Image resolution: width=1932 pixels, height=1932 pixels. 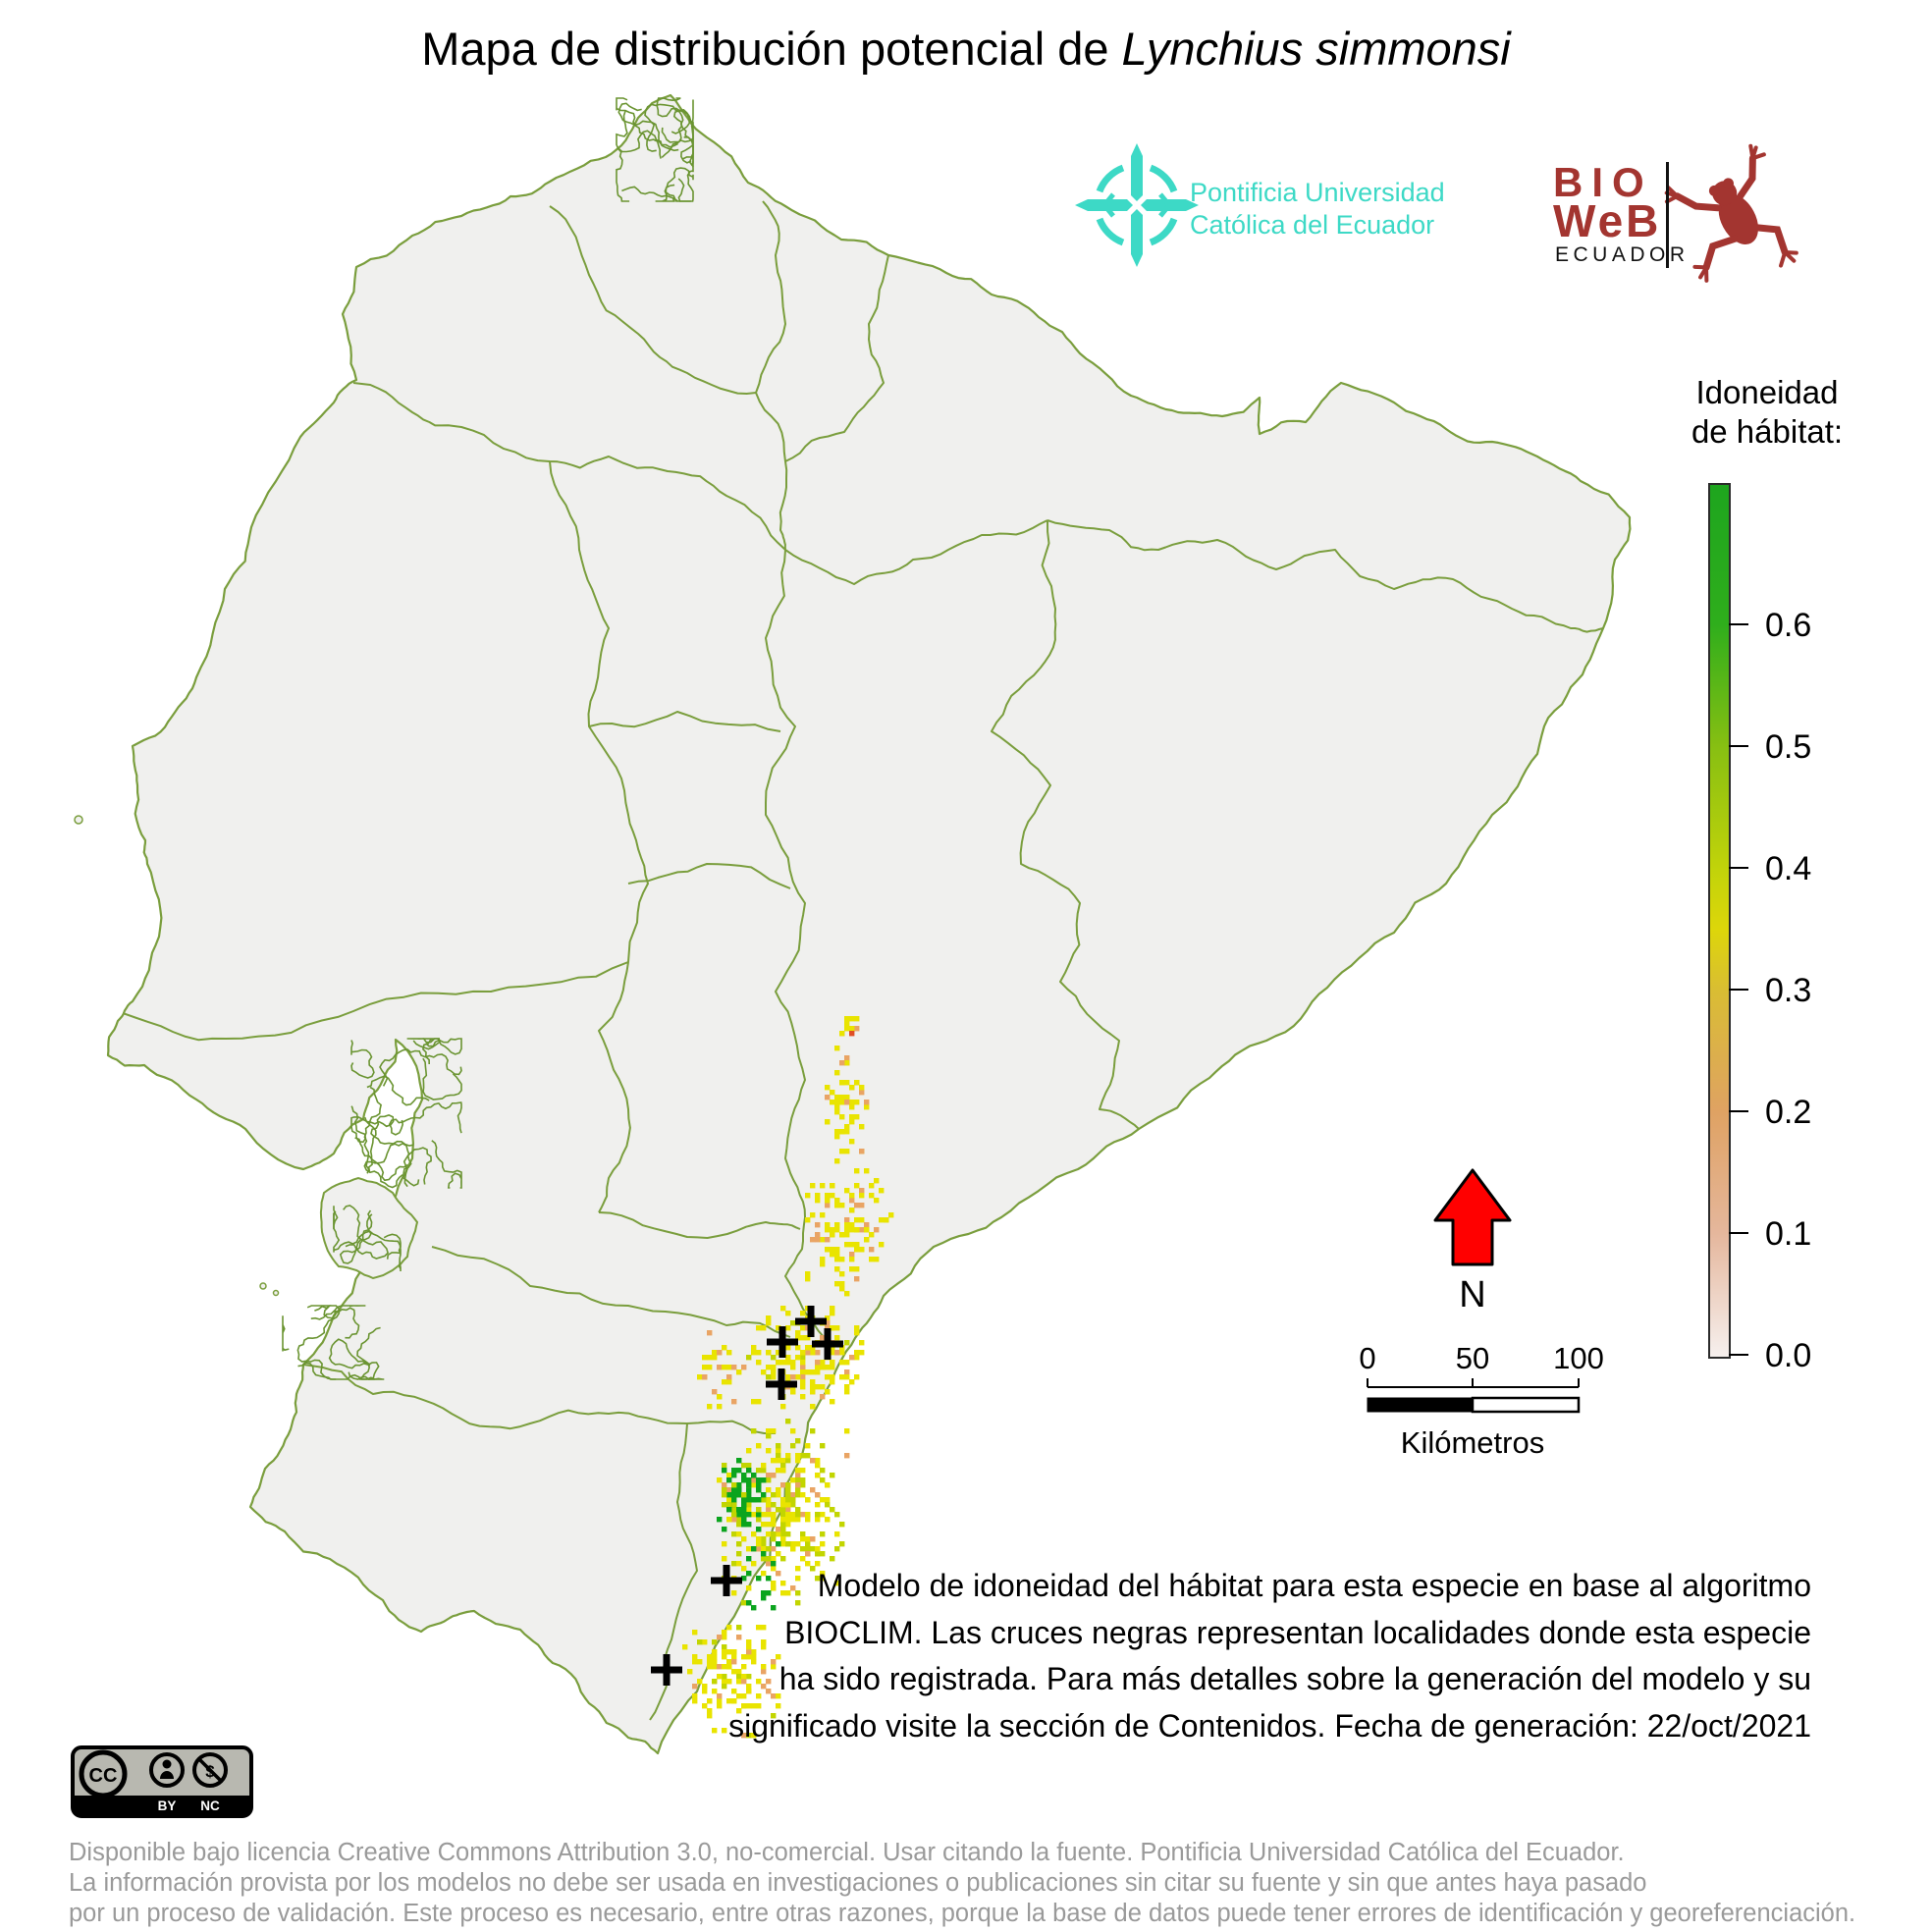 I want to click on legend-tick-label: 0.1, so click(x=1788, y=1234).